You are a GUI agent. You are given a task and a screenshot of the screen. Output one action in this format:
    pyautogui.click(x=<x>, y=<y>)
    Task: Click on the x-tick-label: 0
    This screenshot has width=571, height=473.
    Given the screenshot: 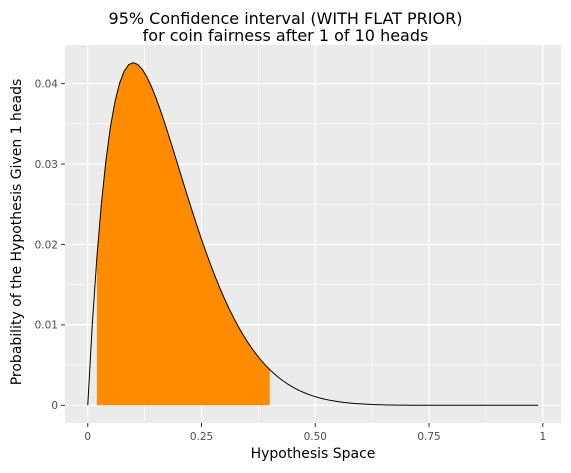 What is the action you would take?
    pyautogui.click(x=87, y=437)
    